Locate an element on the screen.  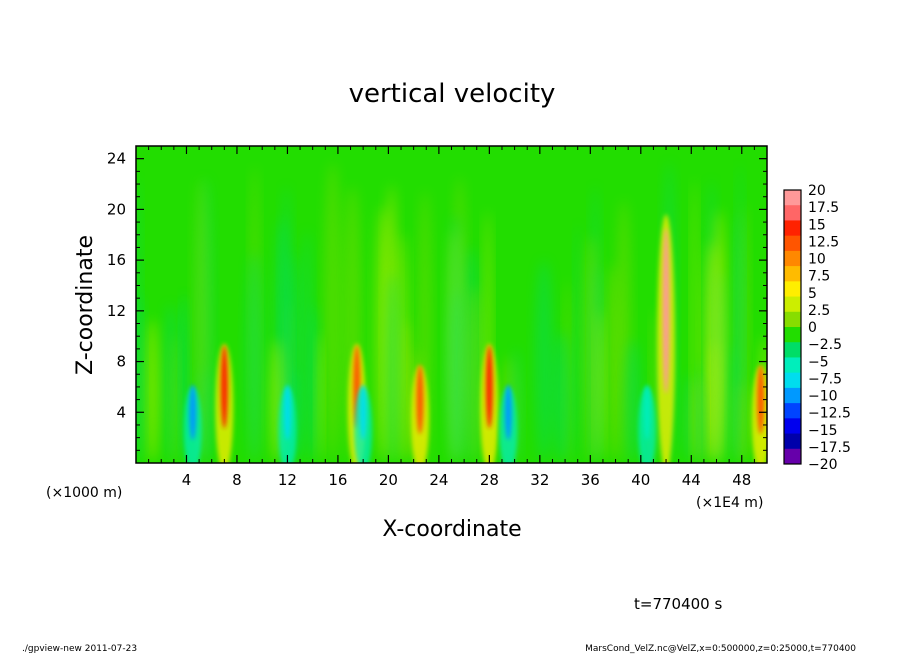
x-tick-label: 20 is located at coordinates (388, 480).